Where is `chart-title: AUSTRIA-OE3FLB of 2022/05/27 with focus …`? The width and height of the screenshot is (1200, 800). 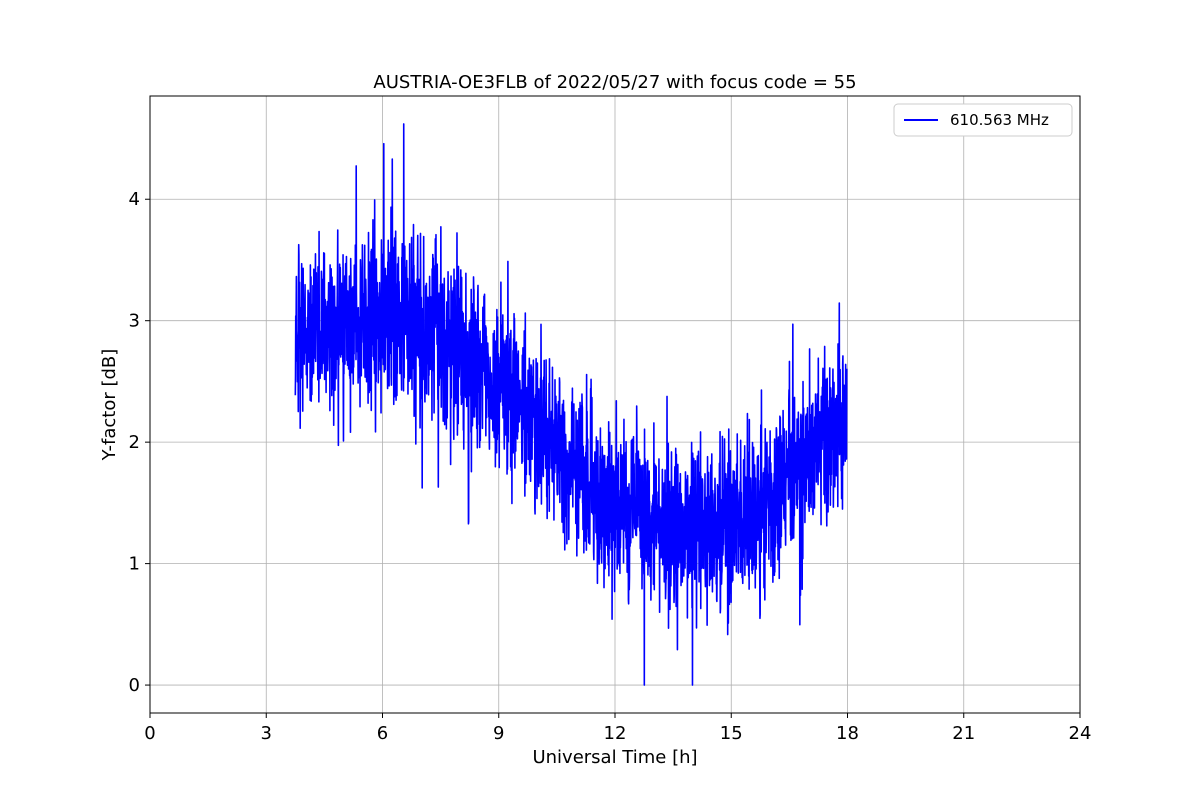 chart-title: AUSTRIA-OE3FLB of 2022/05/27 with focus … is located at coordinates (614, 82).